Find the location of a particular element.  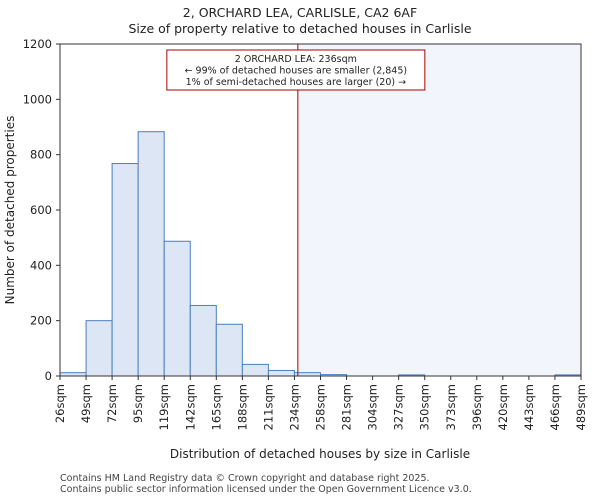

x-tick-label: 466sqm is located at coordinates (555, 407).